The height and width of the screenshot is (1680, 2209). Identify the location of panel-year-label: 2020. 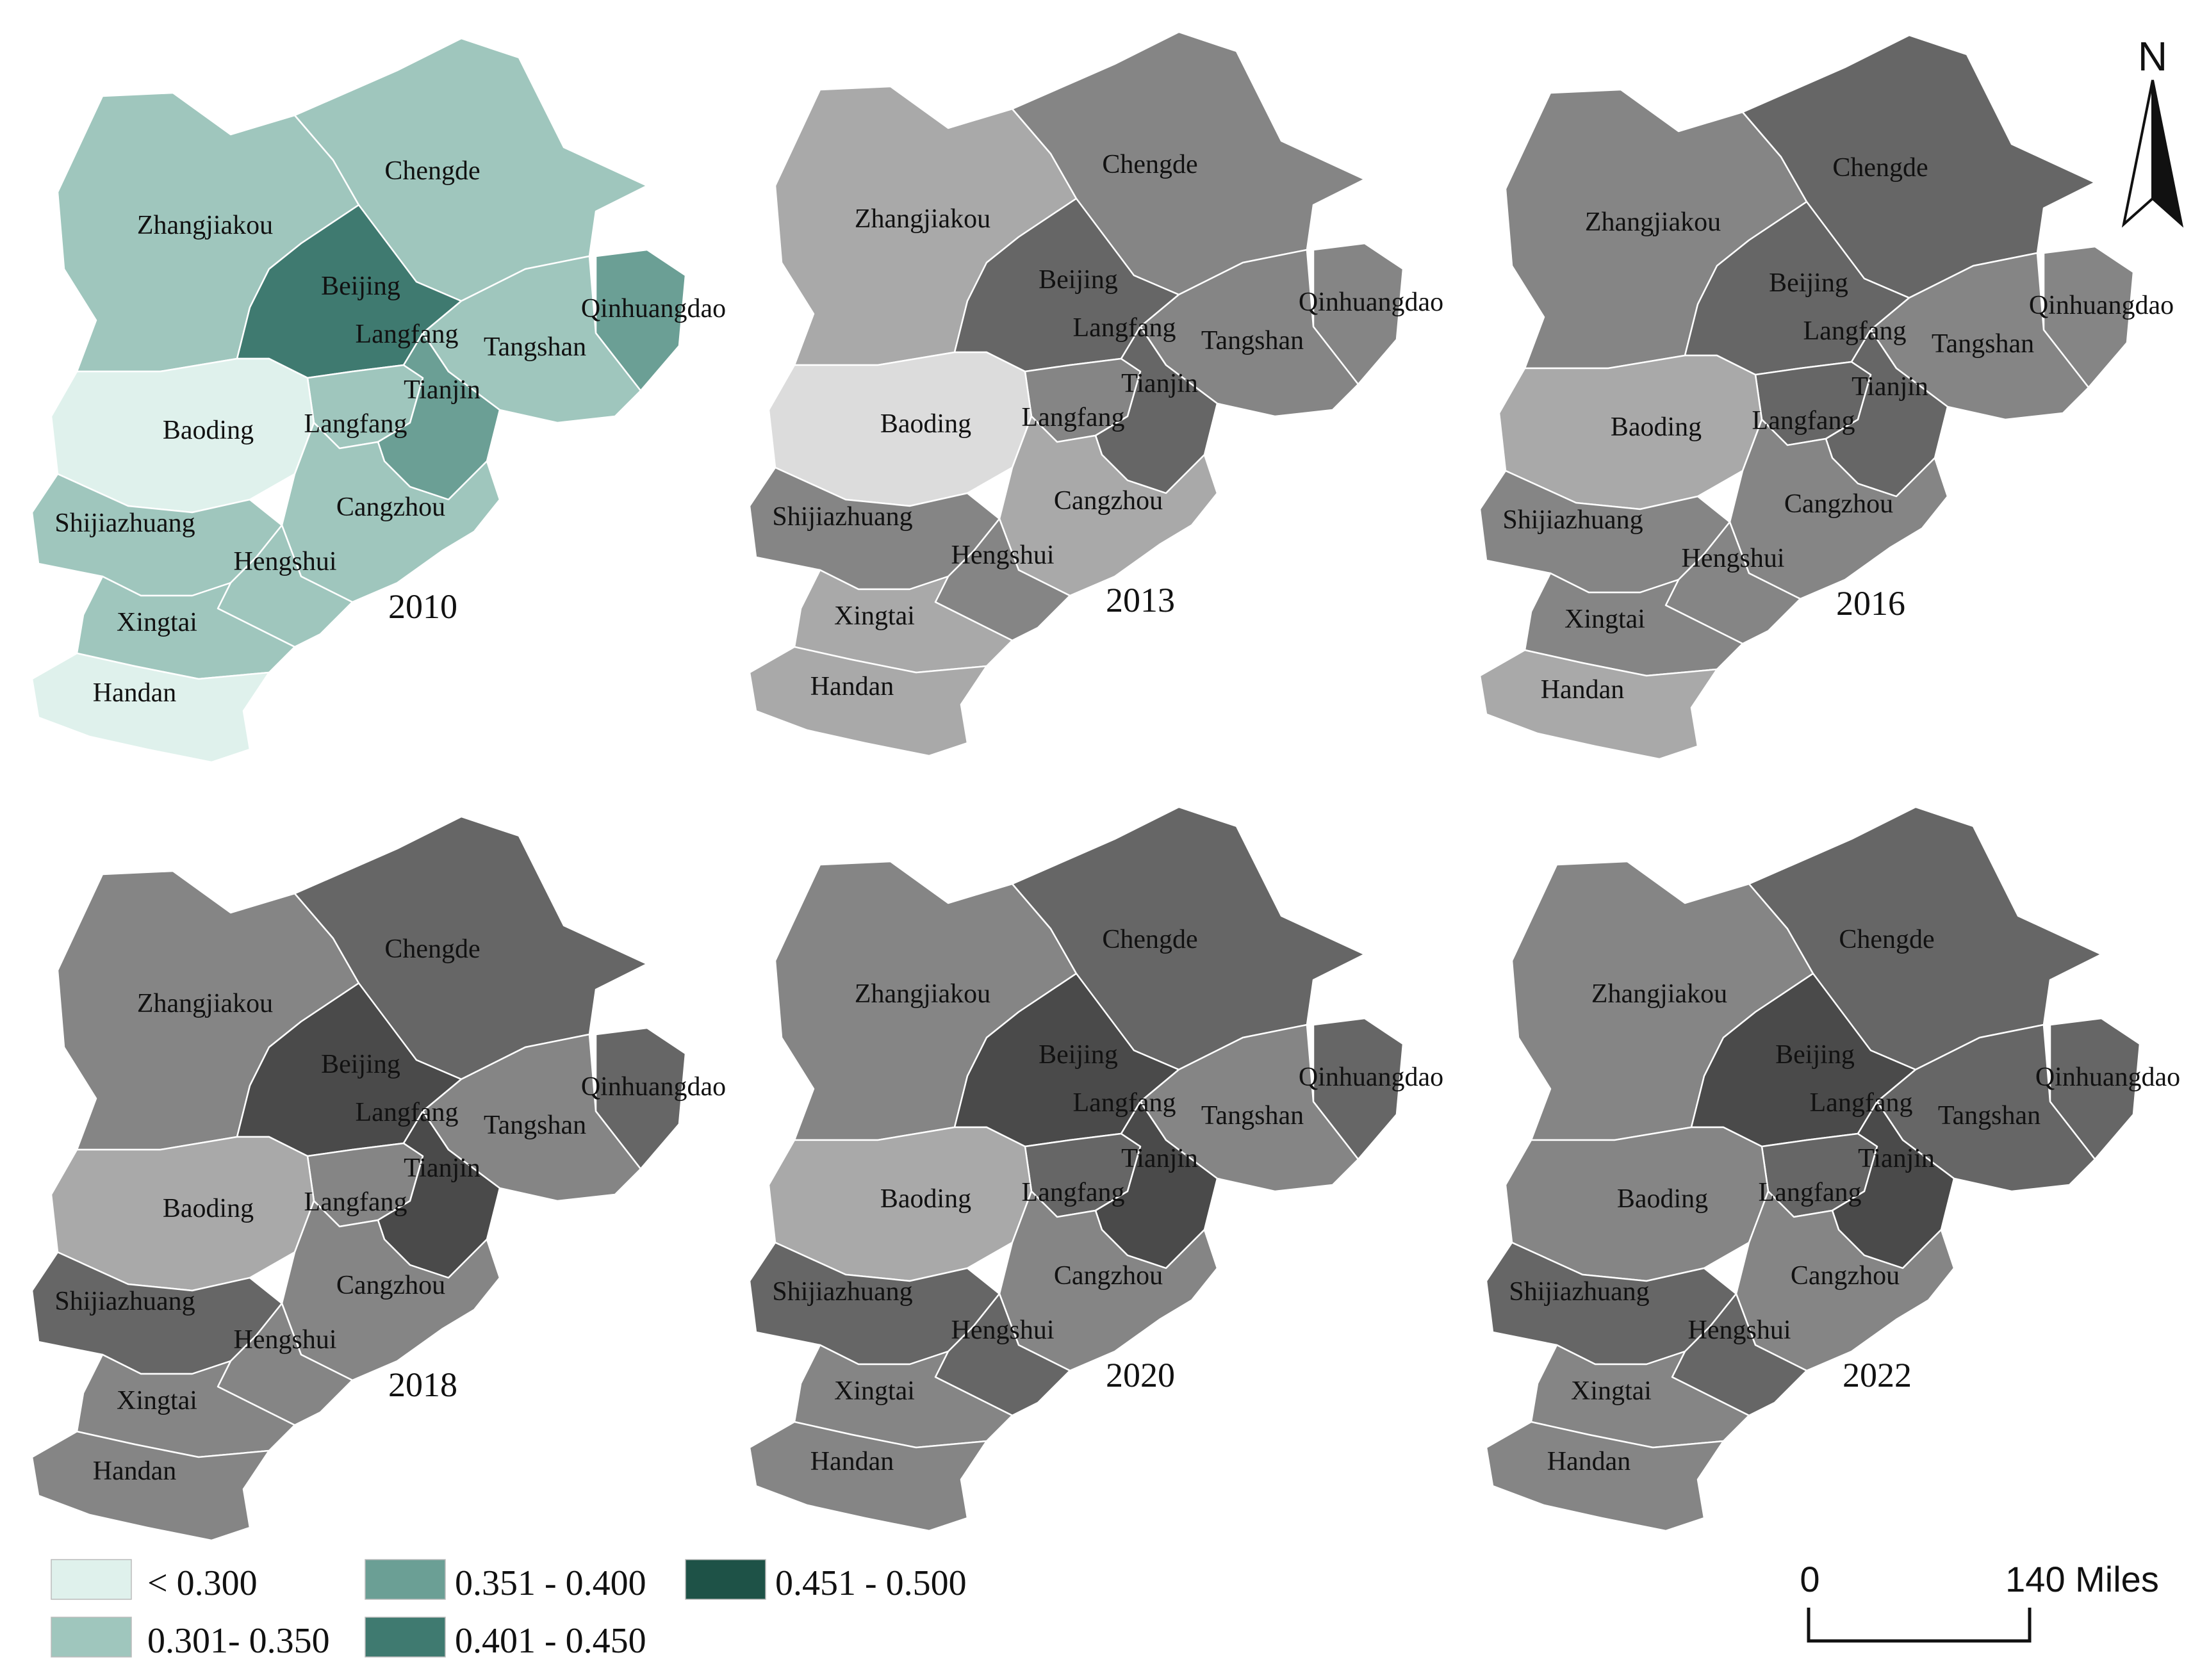
(1140, 1375).